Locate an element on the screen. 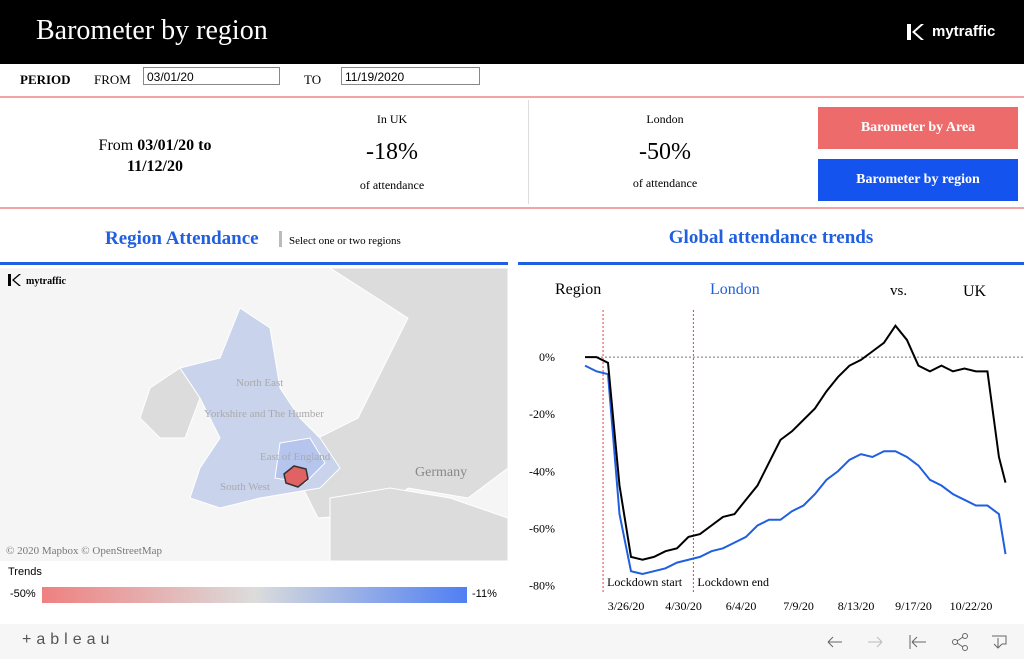 The height and width of the screenshot is (659, 1024). legend-gradient is located at coordinates (254, 595).